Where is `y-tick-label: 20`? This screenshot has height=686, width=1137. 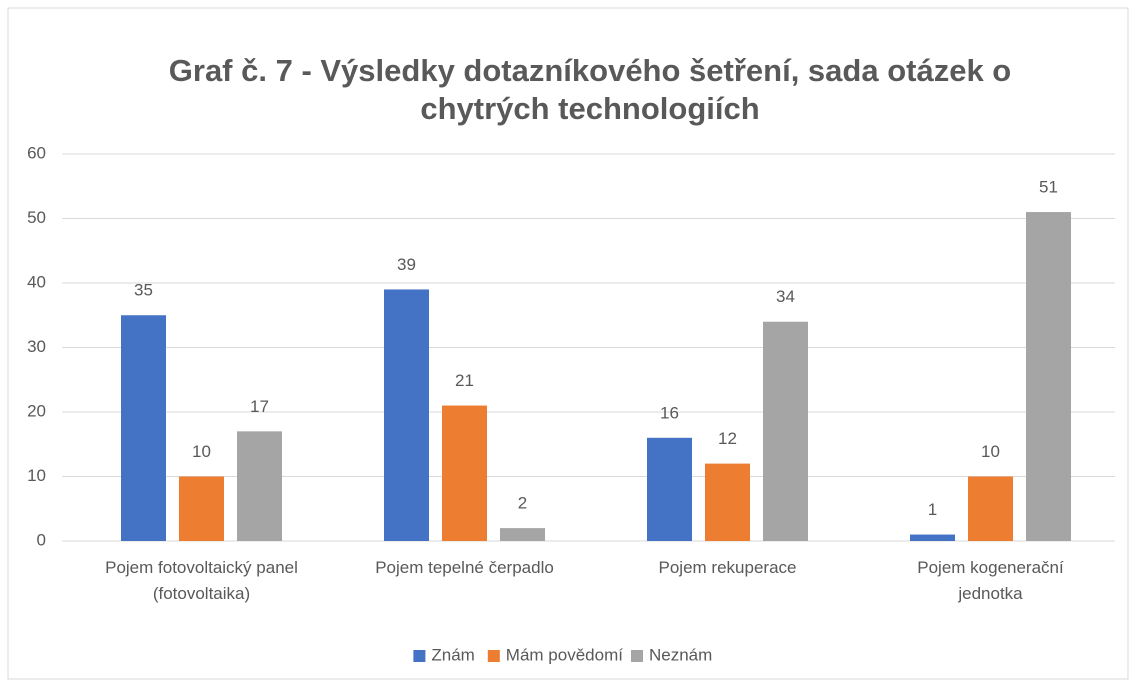 y-tick-label: 20 is located at coordinates (36, 410).